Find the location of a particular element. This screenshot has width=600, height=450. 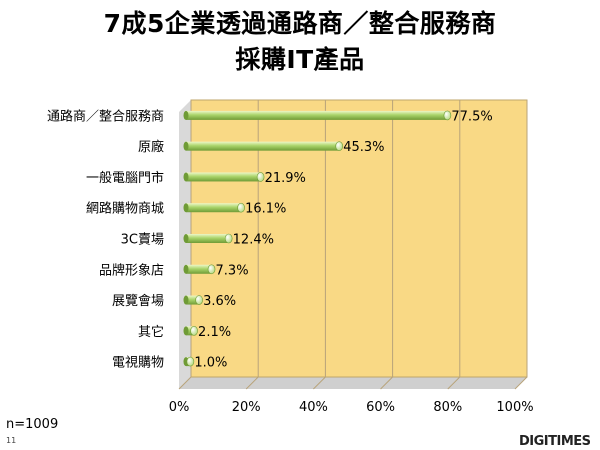

x-tick-label: 100% is located at coordinates (514, 407).